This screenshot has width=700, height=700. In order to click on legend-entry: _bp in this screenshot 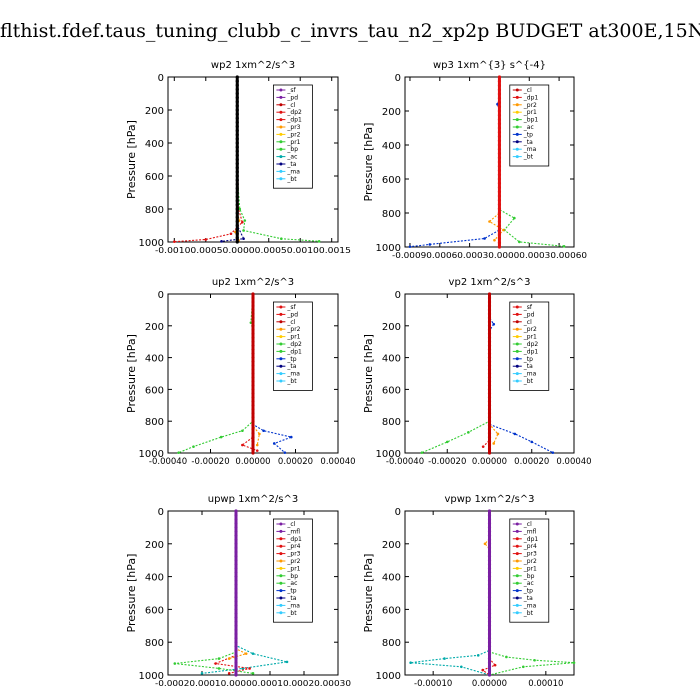, I will do `click(292, 149)`.